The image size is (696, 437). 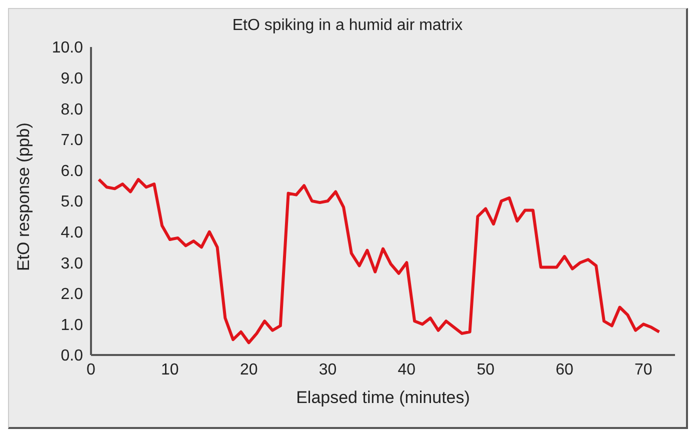 What do you see at coordinates (327, 369) in the screenshot?
I see `x-tick-label: 30` at bounding box center [327, 369].